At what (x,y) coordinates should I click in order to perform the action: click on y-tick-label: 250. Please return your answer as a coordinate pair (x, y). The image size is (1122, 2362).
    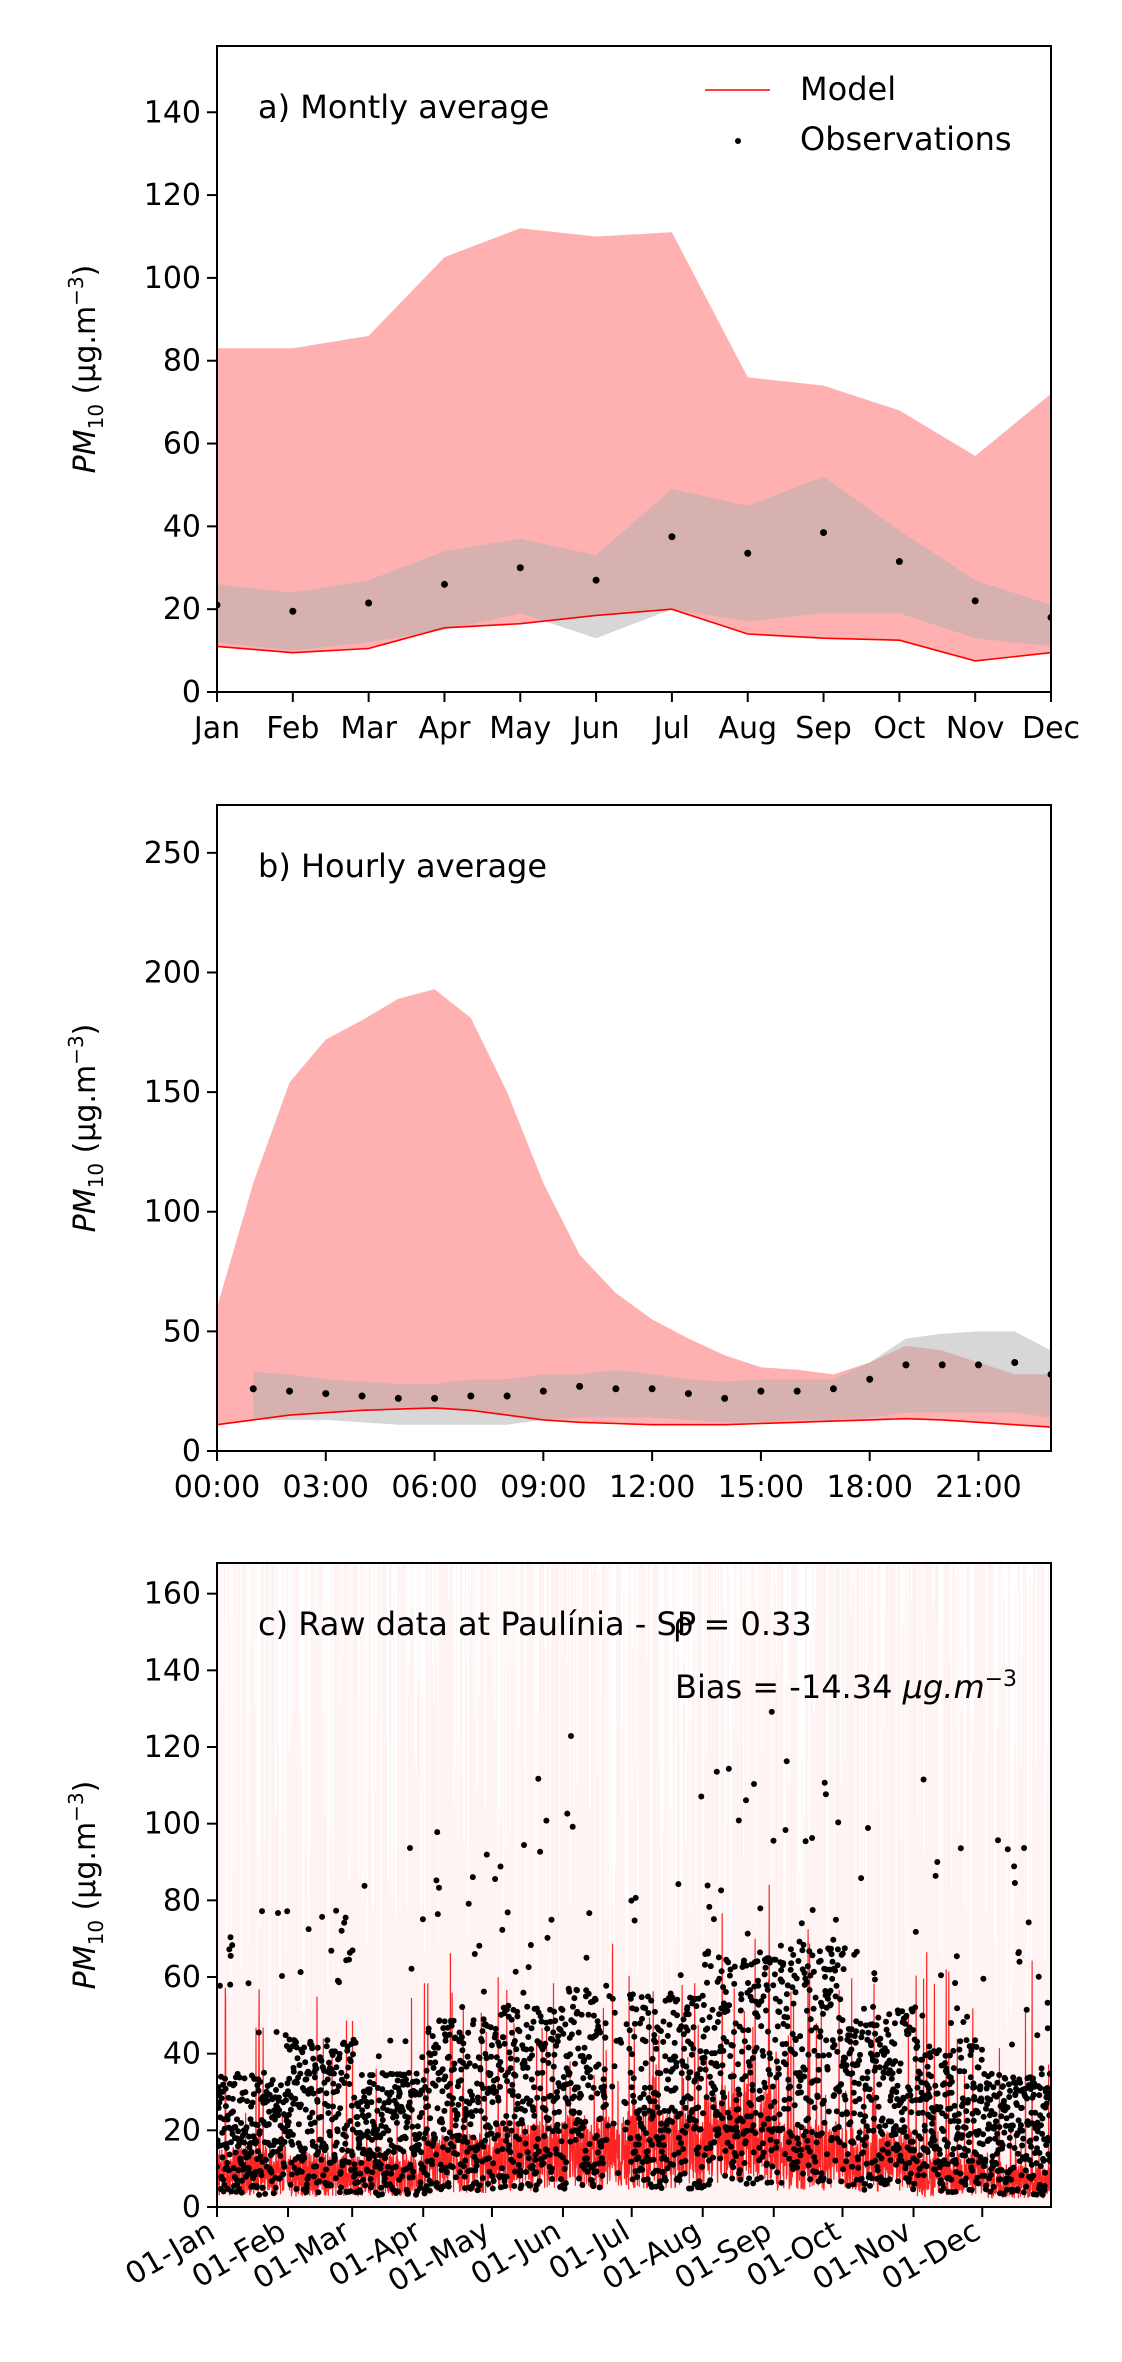
    Looking at the image, I should click on (172, 853).